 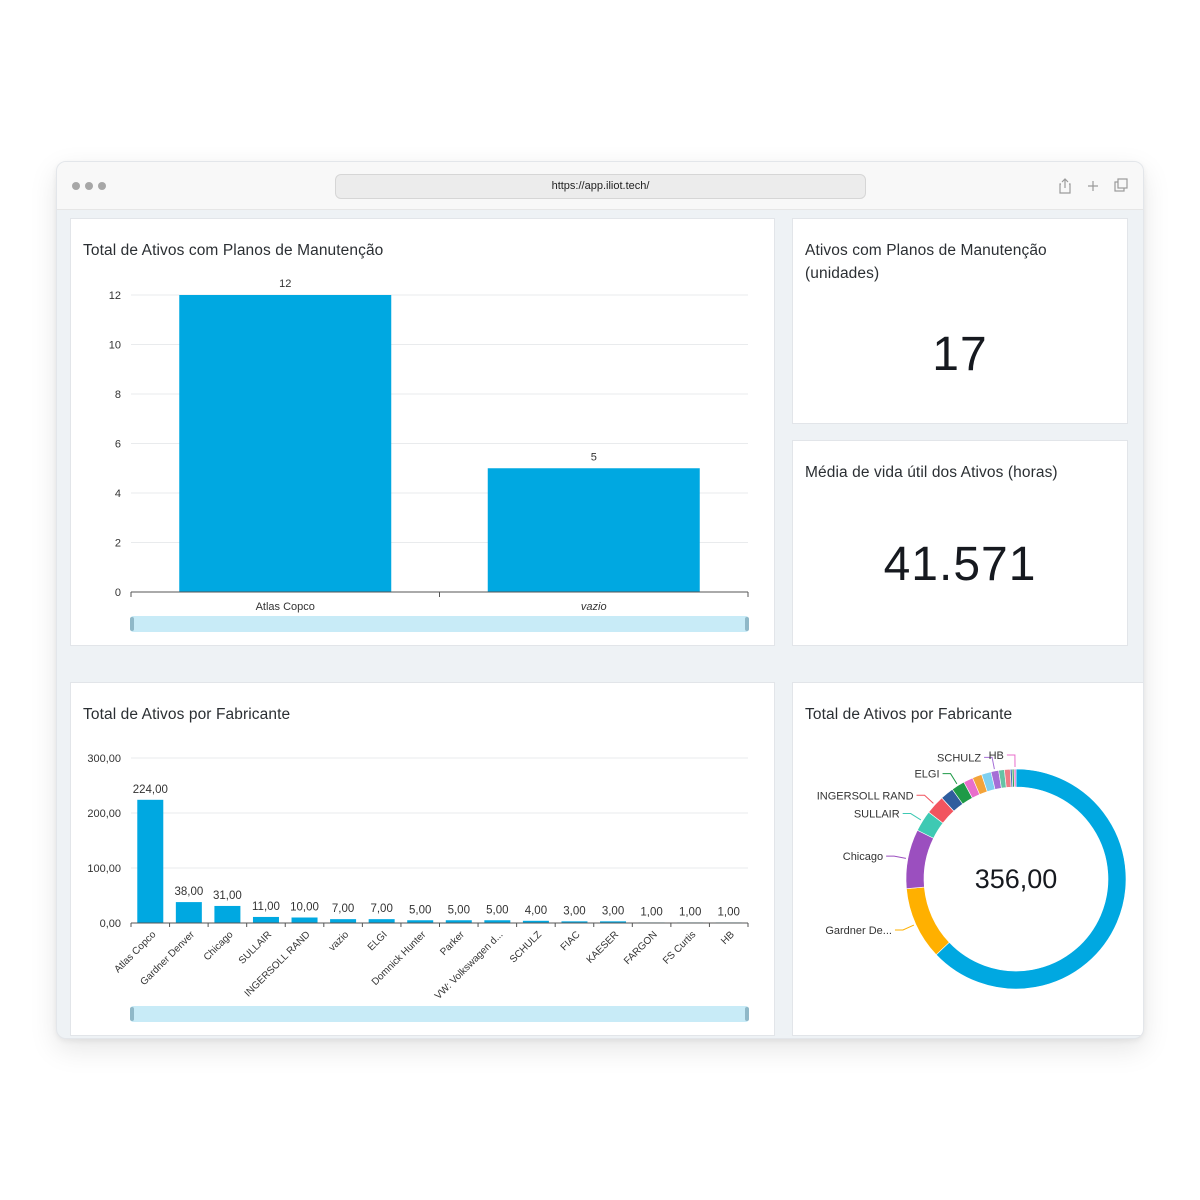 What do you see at coordinates (118, 494) in the screenshot?
I see `y-tick-label: 4` at bounding box center [118, 494].